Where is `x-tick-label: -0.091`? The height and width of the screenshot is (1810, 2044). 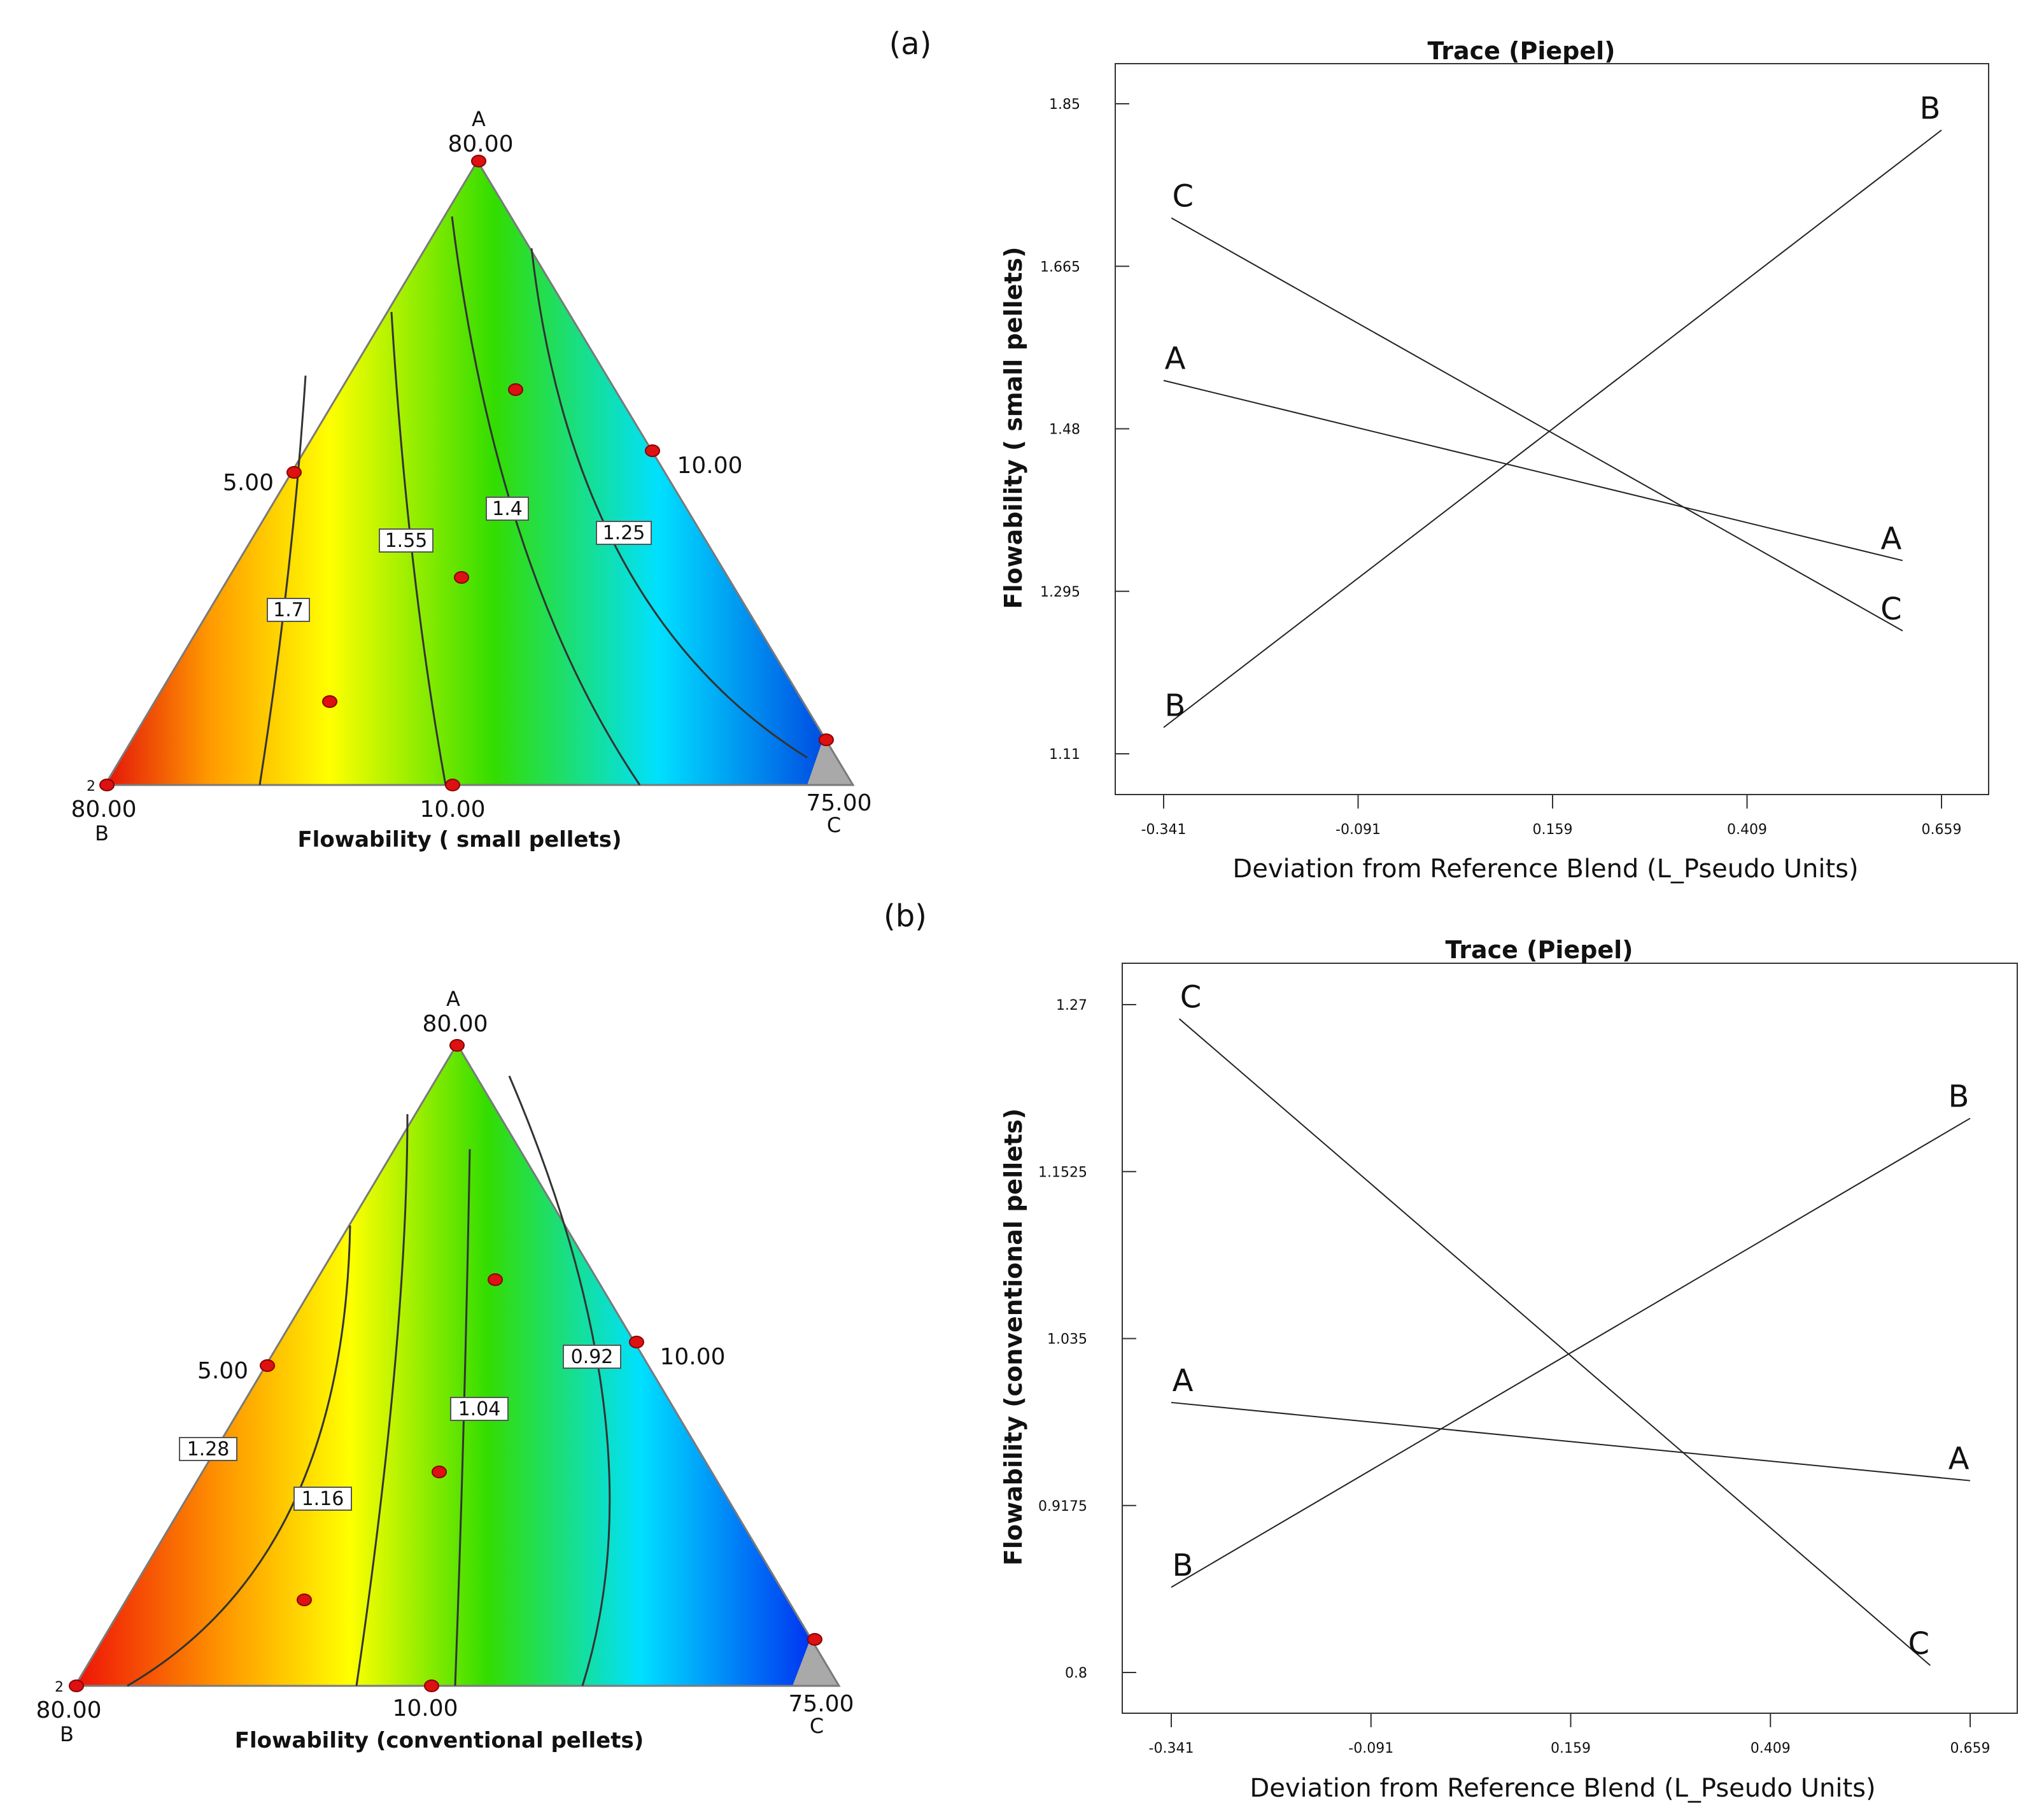
x-tick-label: -0.091 is located at coordinates (1359, 830).